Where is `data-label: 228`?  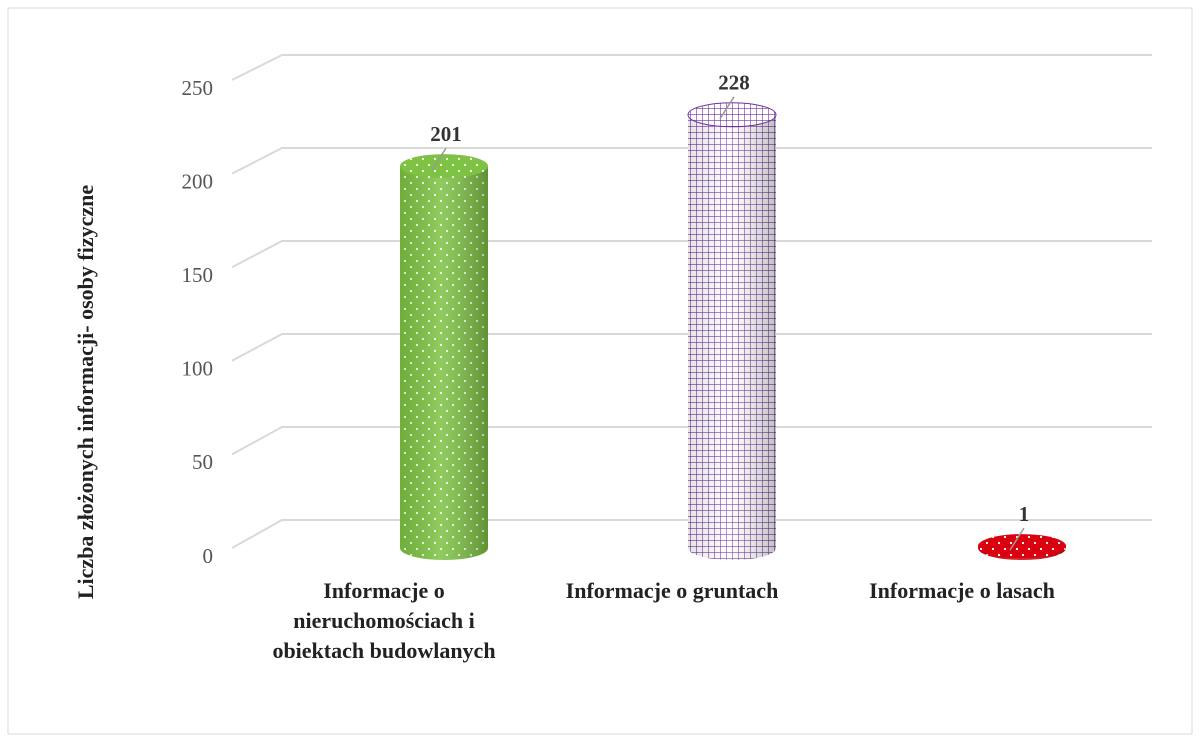
data-label: 228 is located at coordinates (734, 83).